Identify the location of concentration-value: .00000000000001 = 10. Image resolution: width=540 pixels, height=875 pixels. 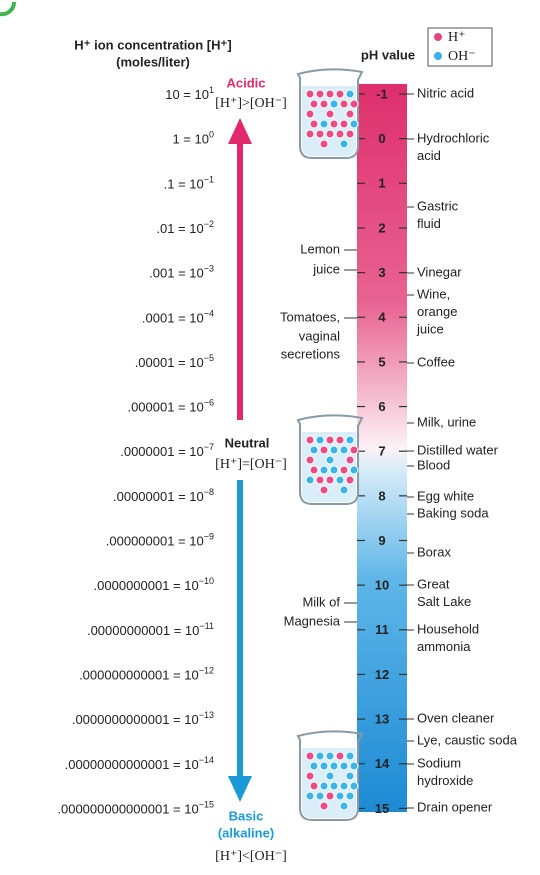
(132, 764).